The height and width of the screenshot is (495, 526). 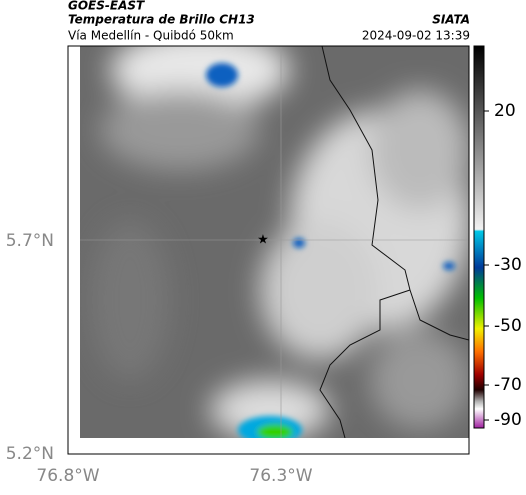 I want to click on product: Temperatura de Brillo CH13, so click(x=161, y=20).